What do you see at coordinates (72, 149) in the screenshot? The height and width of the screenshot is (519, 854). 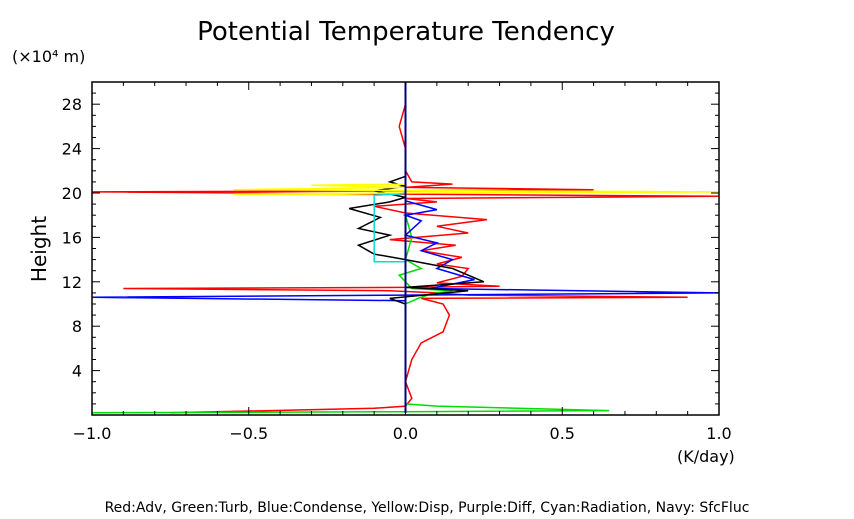 I see `y-tick-label: 24` at bounding box center [72, 149].